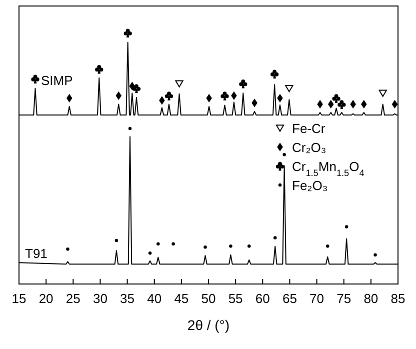 The width and height of the screenshot is (416, 349). I want to click on x-tick-label: 40, so click(154, 298).